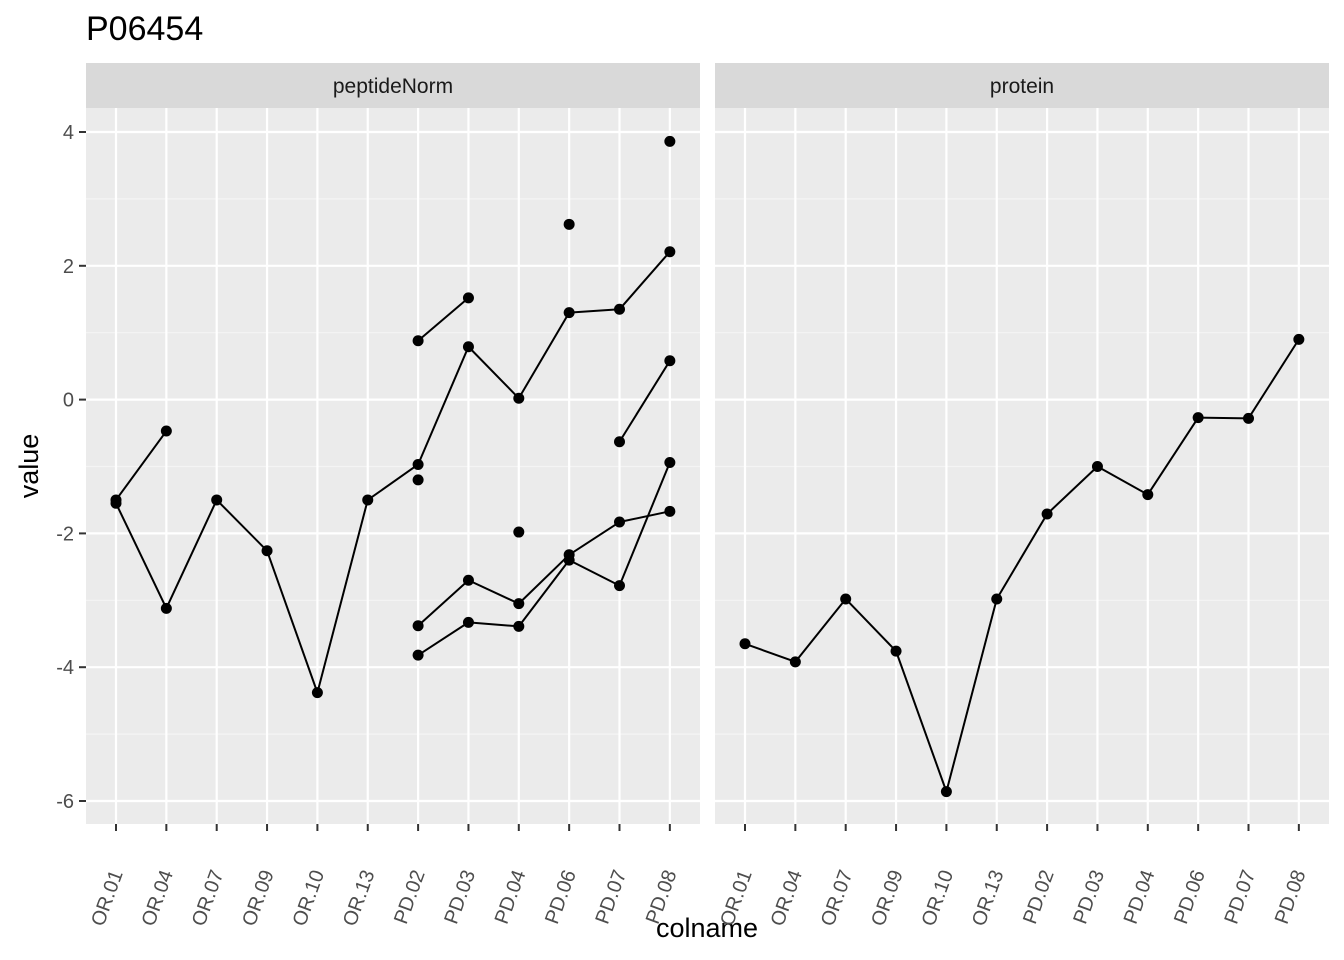  Describe the element at coordinates (144, 29) in the screenshot. I see `chart-title: P06454` at that location.